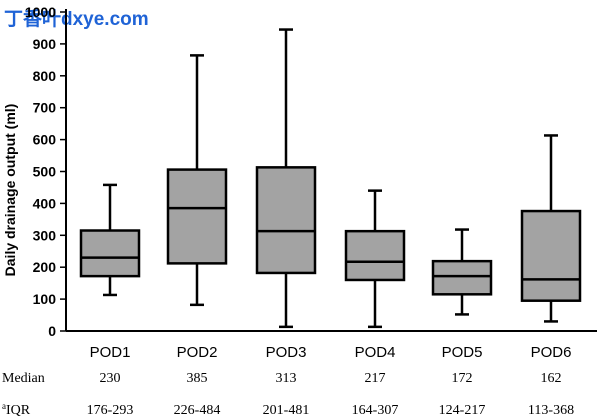 The height and width of the screenshot is (419, 597). What do you see at coordinates (10, 190) in the screenshot?
I see `y-axis-label: Daily drainage output (ml)` at bounding box center [10, 190].